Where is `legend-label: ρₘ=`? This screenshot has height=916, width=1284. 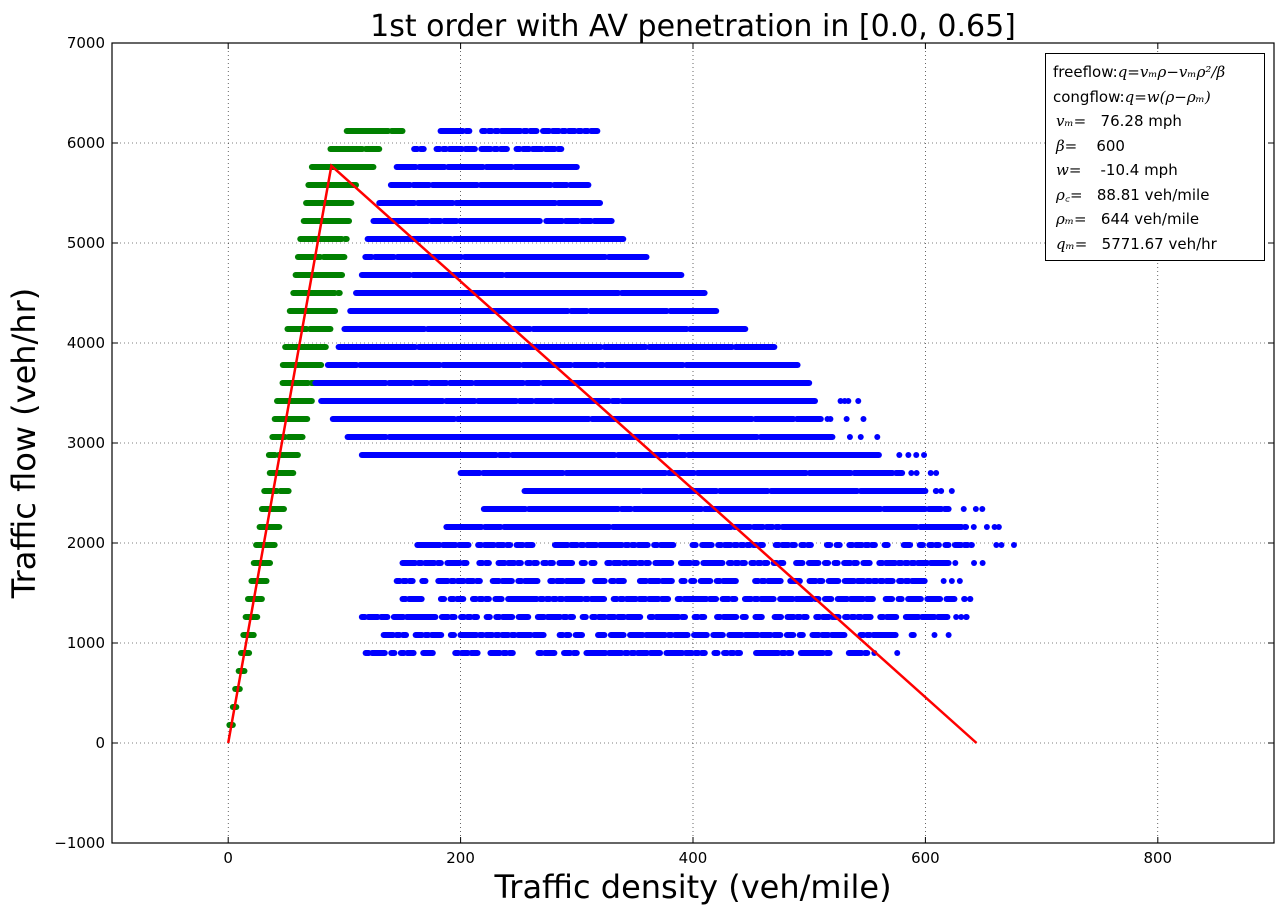
legend-label: ρₘ= is located at coordinates (1071, 219).